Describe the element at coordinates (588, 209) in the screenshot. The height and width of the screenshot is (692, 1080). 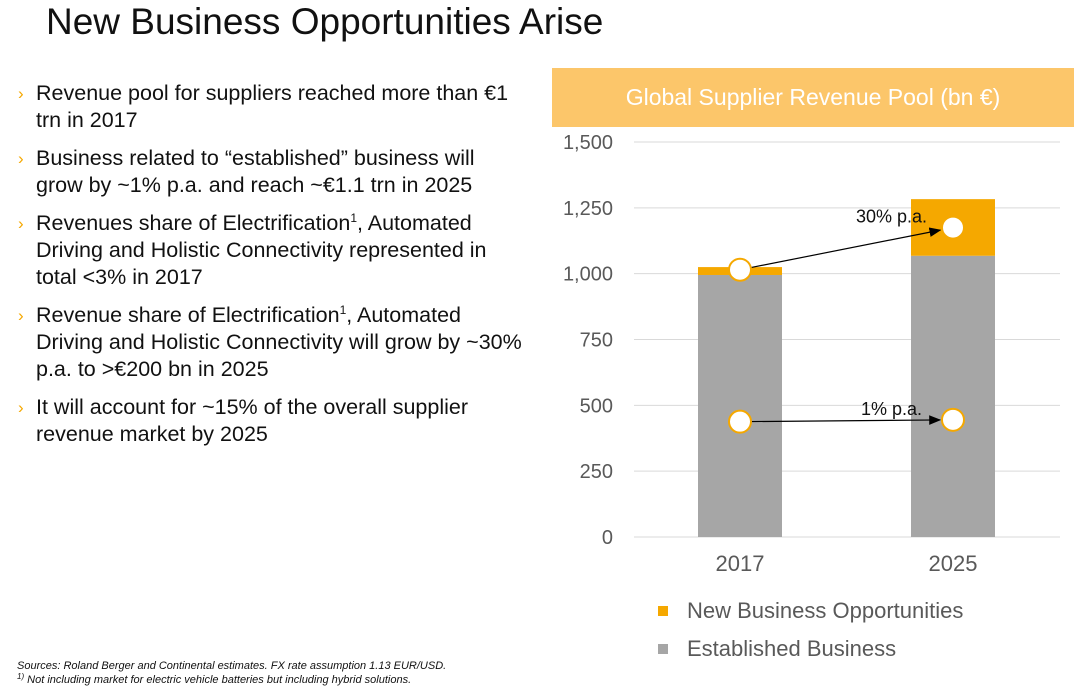
I see `y-tick-label: 1,250` at that location.